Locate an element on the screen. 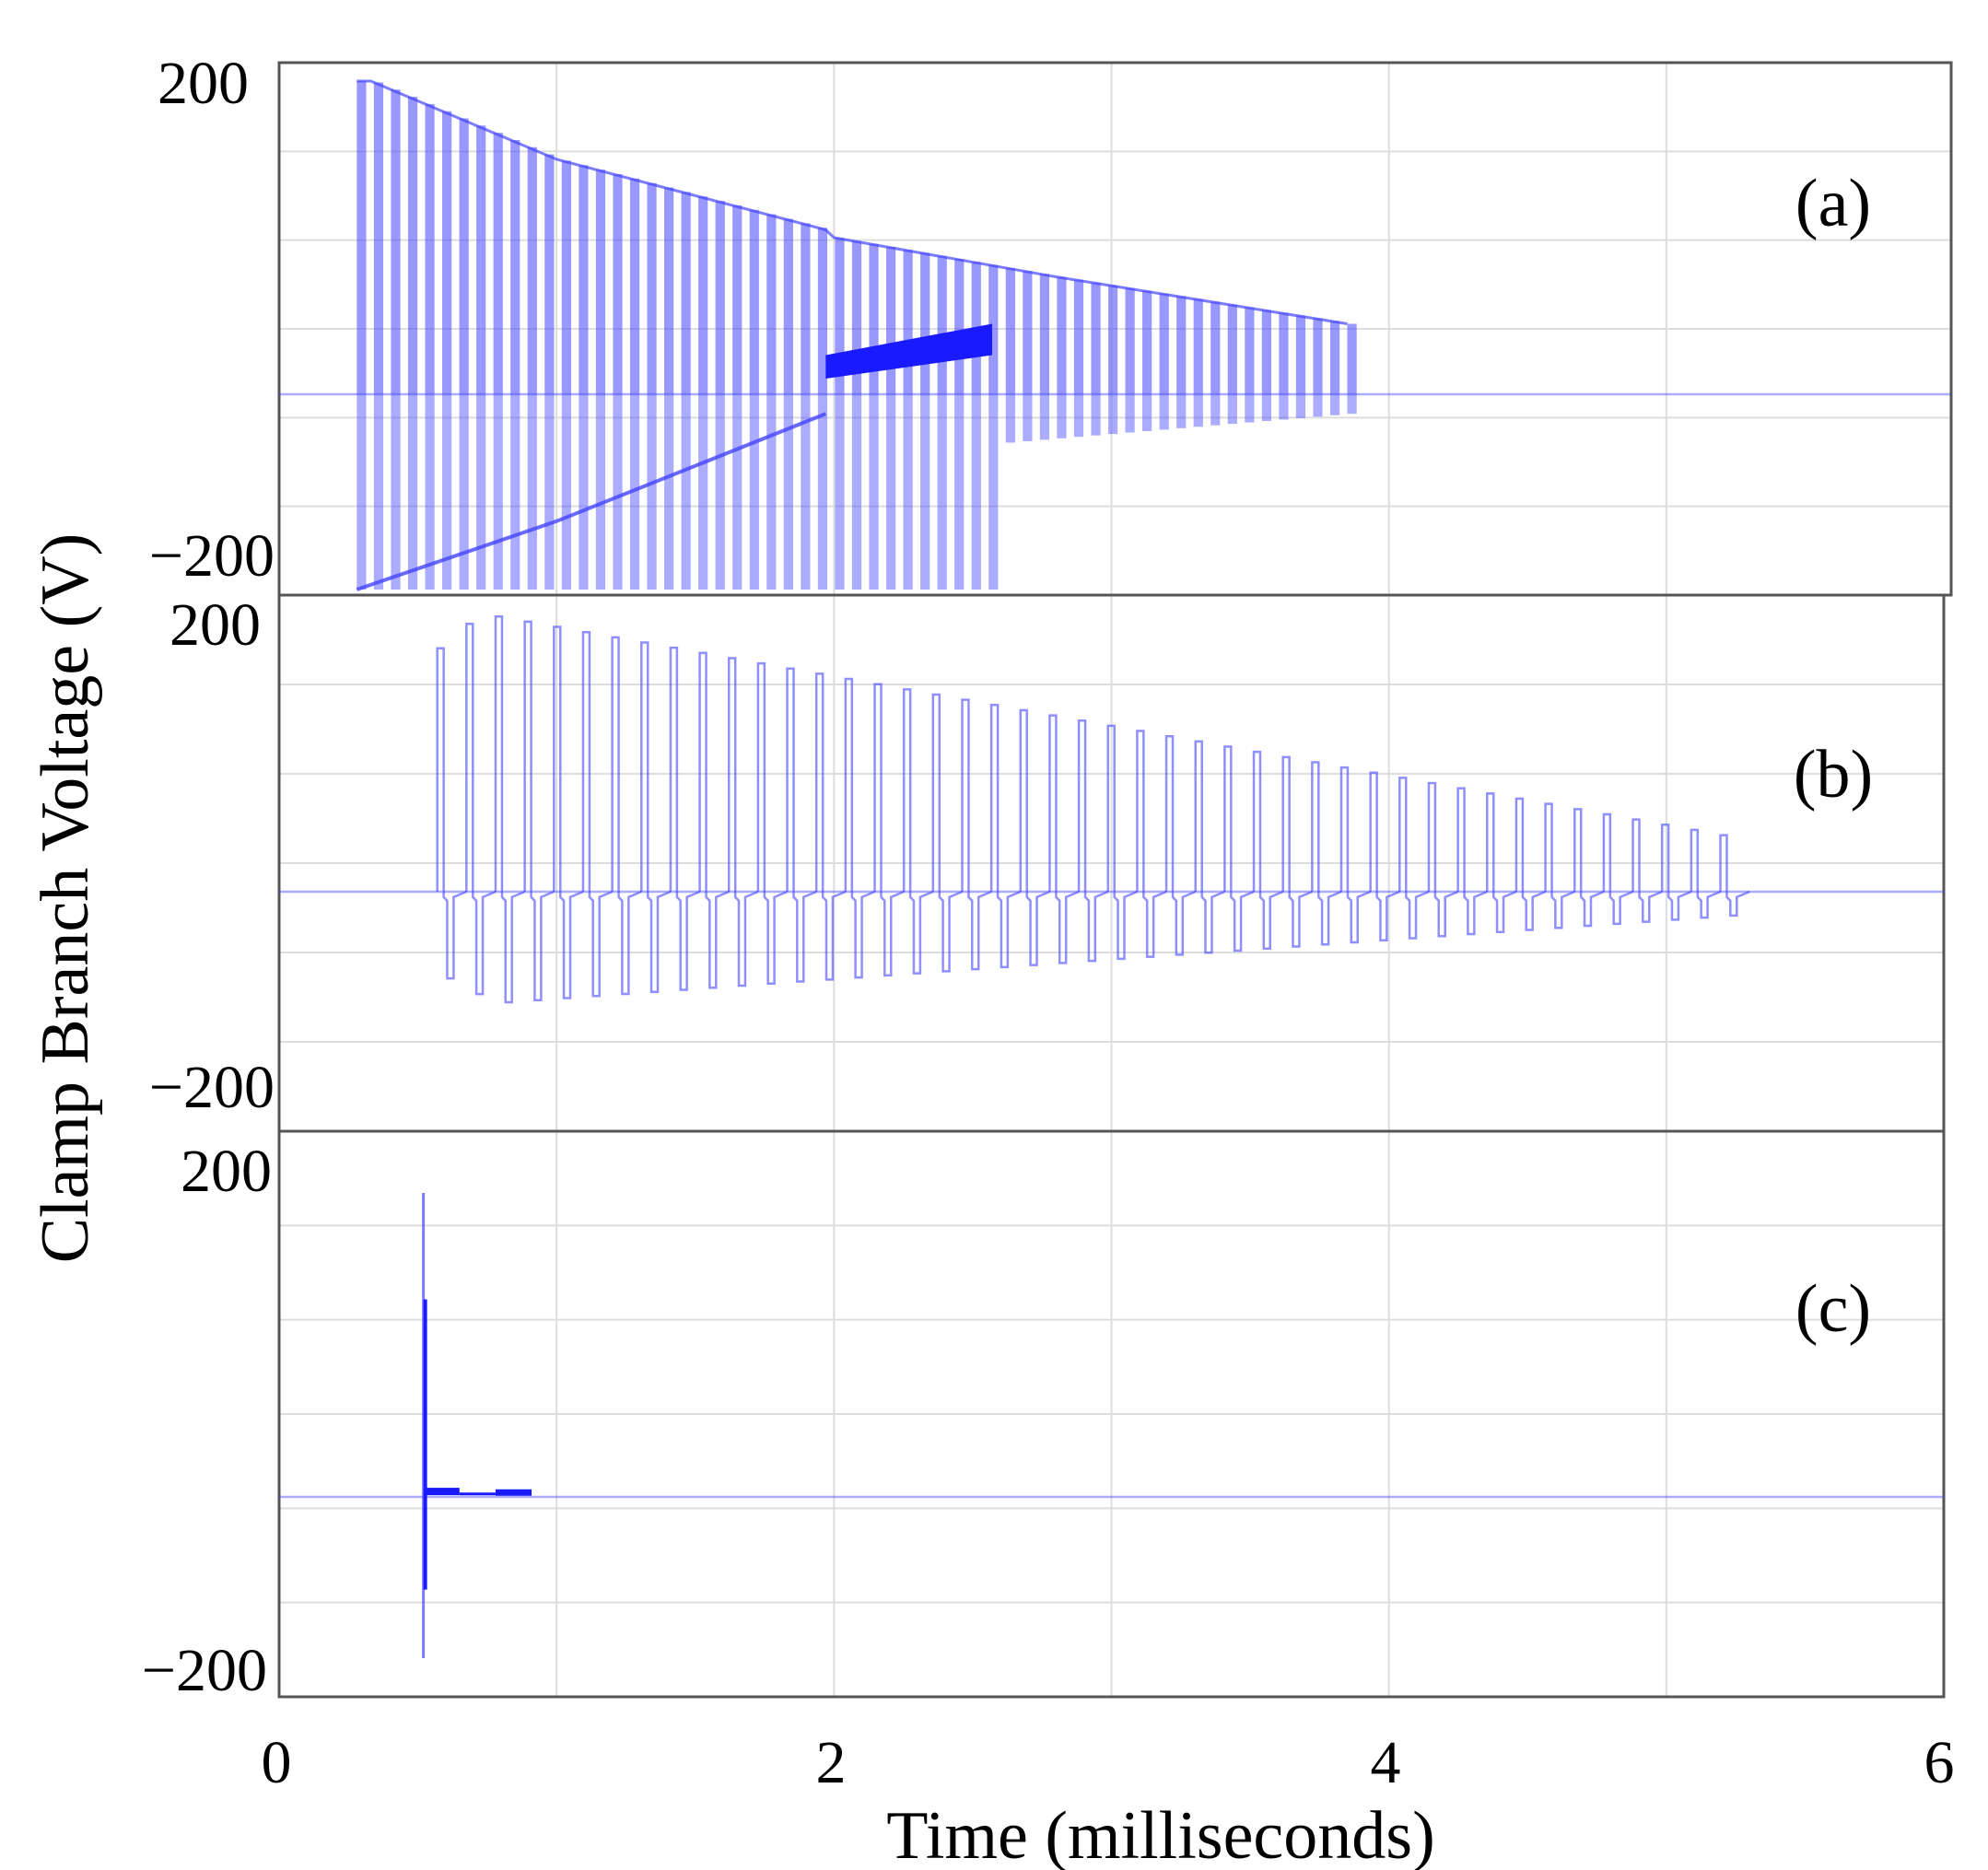 The image size is (1988, 1870). x-axis-title: Time (milliseconds) is located at coordinates (1160, 1834).